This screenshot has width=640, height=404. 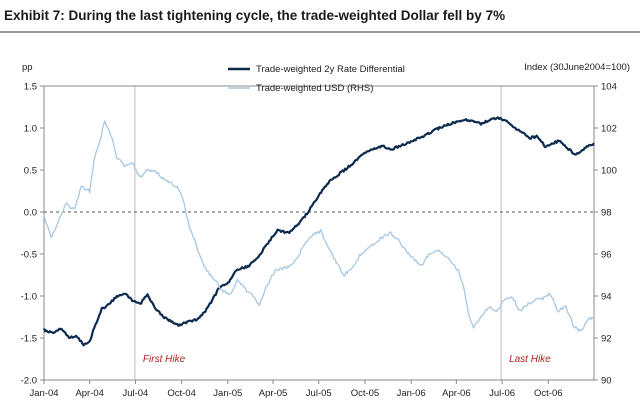 I want to click on x-tick-label: Oct-04, so click(x=181, y=393).